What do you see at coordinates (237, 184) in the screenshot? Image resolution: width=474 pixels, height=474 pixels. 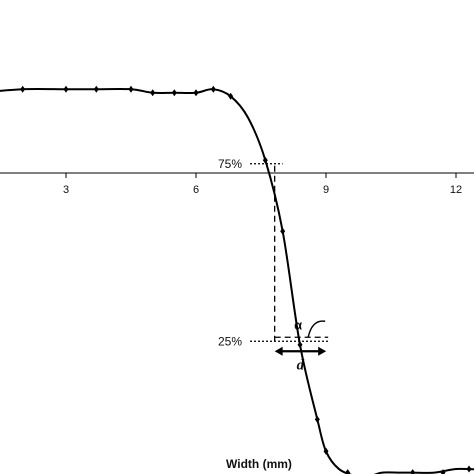 I see `x-axis: 3 6 9 12` at bounding box center [237, 184].